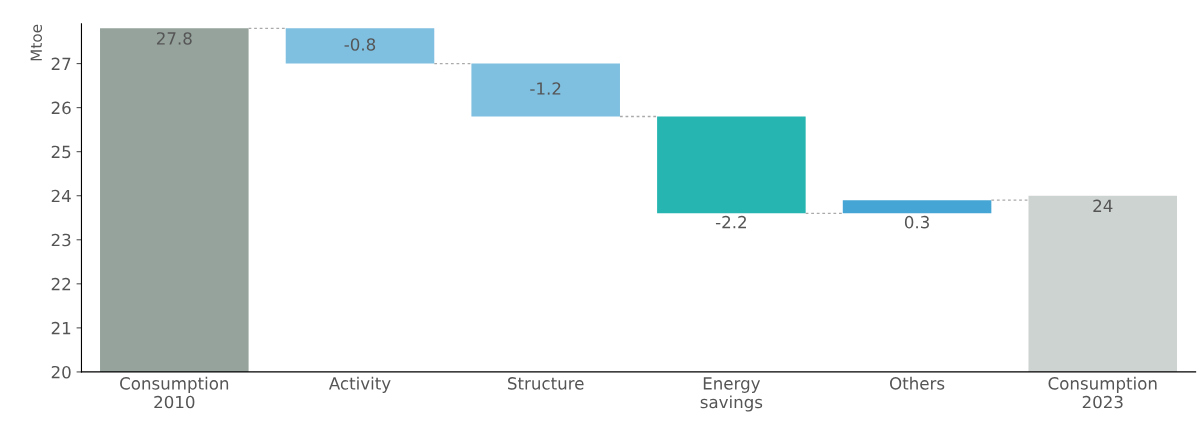 The height and width of the screenshot is (435, 1198). What do you see at coordinates (61, 328) in the screenshot?
I see `y-tick-label: 21` at bounding box center [61, 328].